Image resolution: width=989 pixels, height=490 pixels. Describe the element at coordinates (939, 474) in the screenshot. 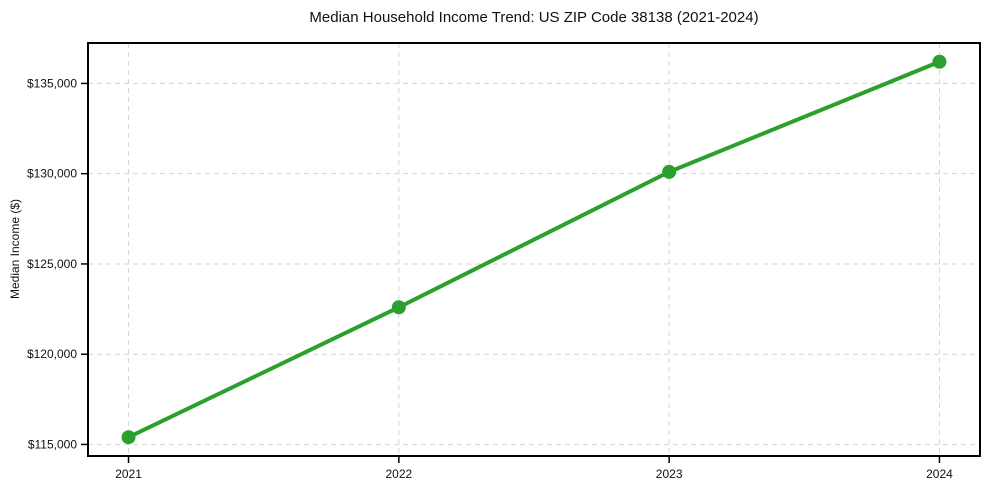

I see `x-tick-label: 2024` at that location.